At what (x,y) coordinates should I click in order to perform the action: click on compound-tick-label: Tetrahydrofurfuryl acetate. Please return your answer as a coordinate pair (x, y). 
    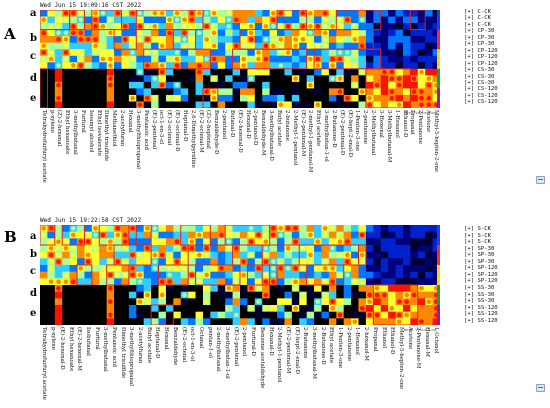
    Looking at the image, I should click on (43, 146).